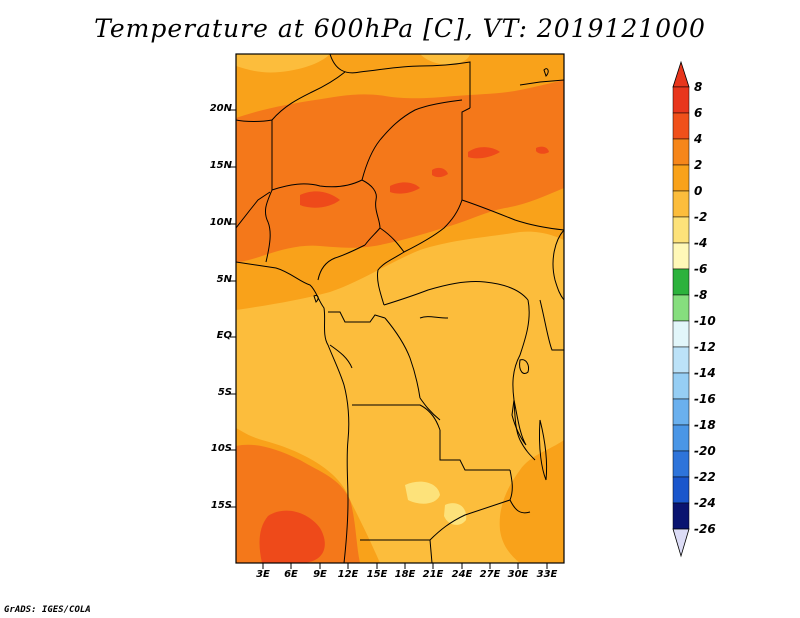 This screenshot has width=800, height=618. I want to click on colorbar, so click(681, 309).